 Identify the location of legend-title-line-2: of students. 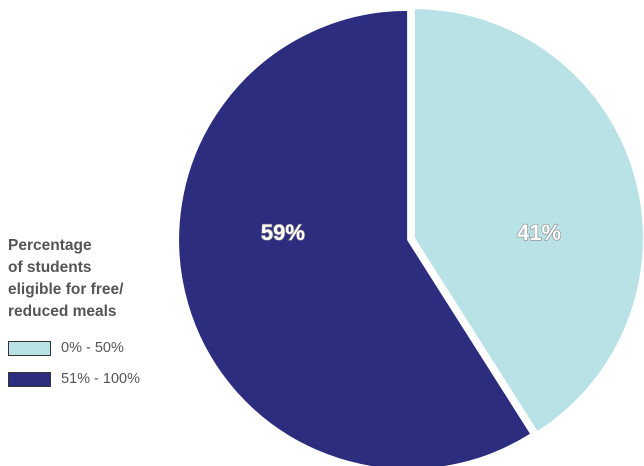
(50, 267).